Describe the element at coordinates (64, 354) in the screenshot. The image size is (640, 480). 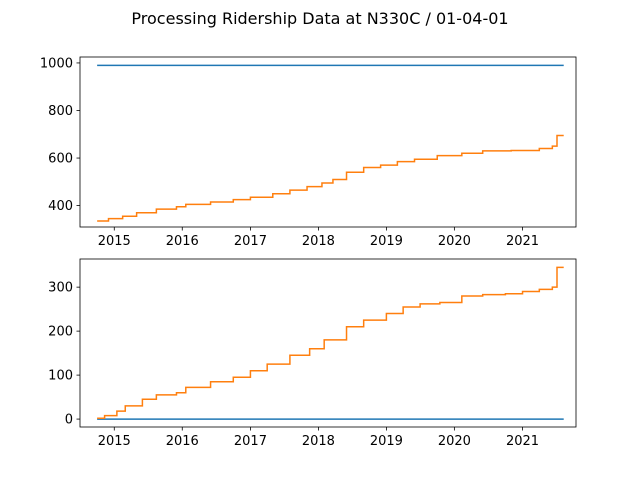
I see `bottom-chart-y-ticks: 0 100 200 300` at that location.